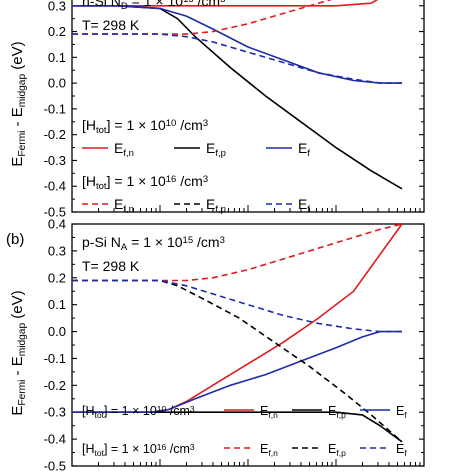  I want to click on panel-label: (b), so click(15, 239).